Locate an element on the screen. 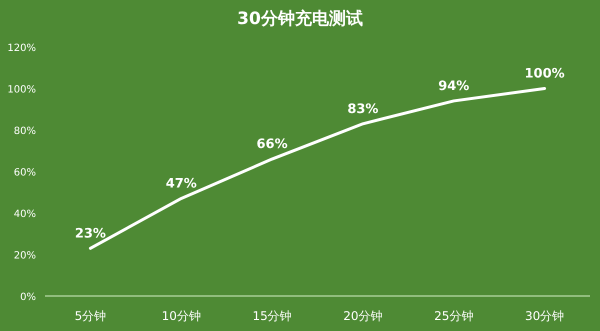 This screenshot has height=331, width=600. data-label: 83% is located at coordinates (362, 109).